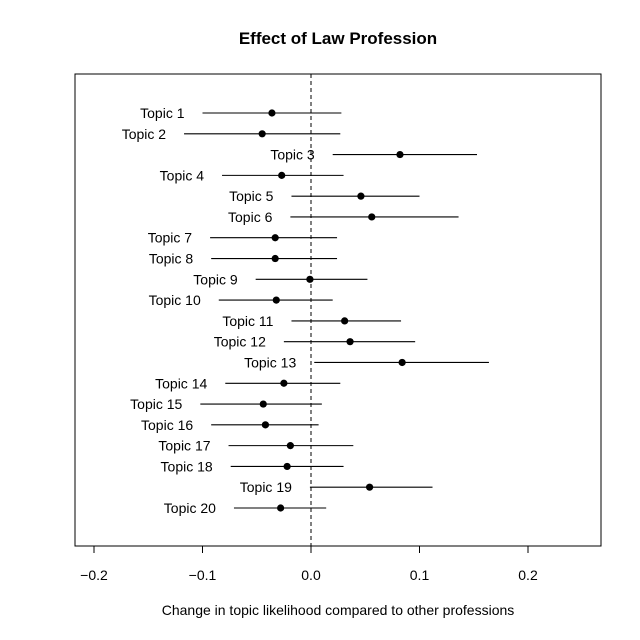 This screenshot has width=640, height=640. Describe the element at coordinates (343, 217) in the screenshot. I see `topic-row: Topic 6` at that location.